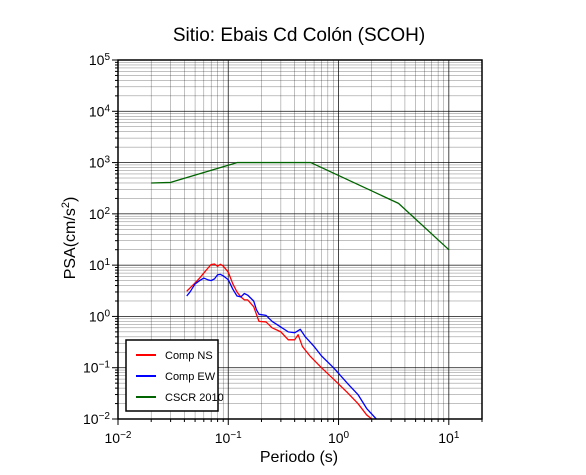 The width and height of the screenshot is (586, 475). Describe the element at coordinates (107, 159) in the screenshot. I see `y-tick-label-exponent: 3` at that location.